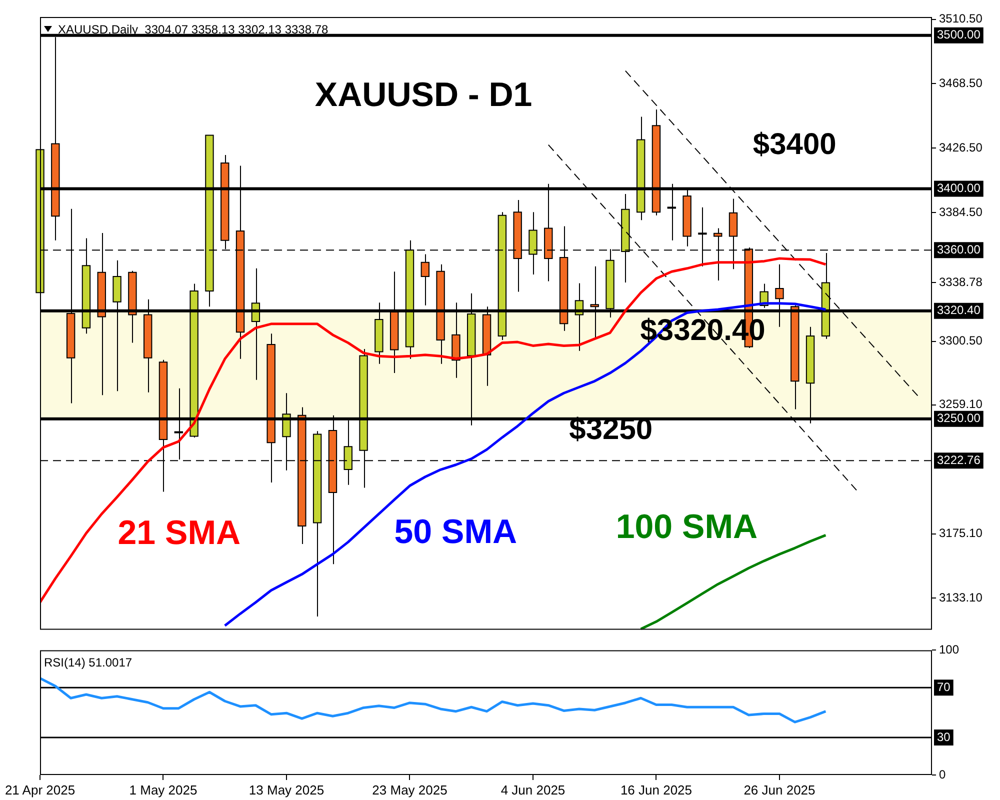  I want to click on x-tick-label: 16 Jun 2025, so click(656, 790).